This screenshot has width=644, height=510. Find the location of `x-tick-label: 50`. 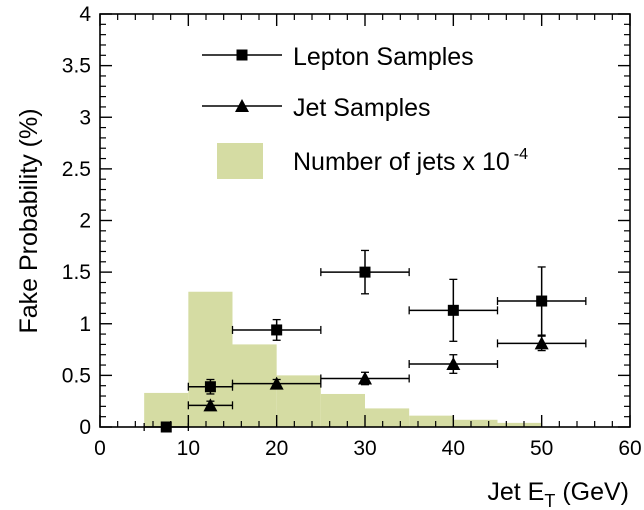

x-tick-label: 50 is located at coordinates (541, 448).